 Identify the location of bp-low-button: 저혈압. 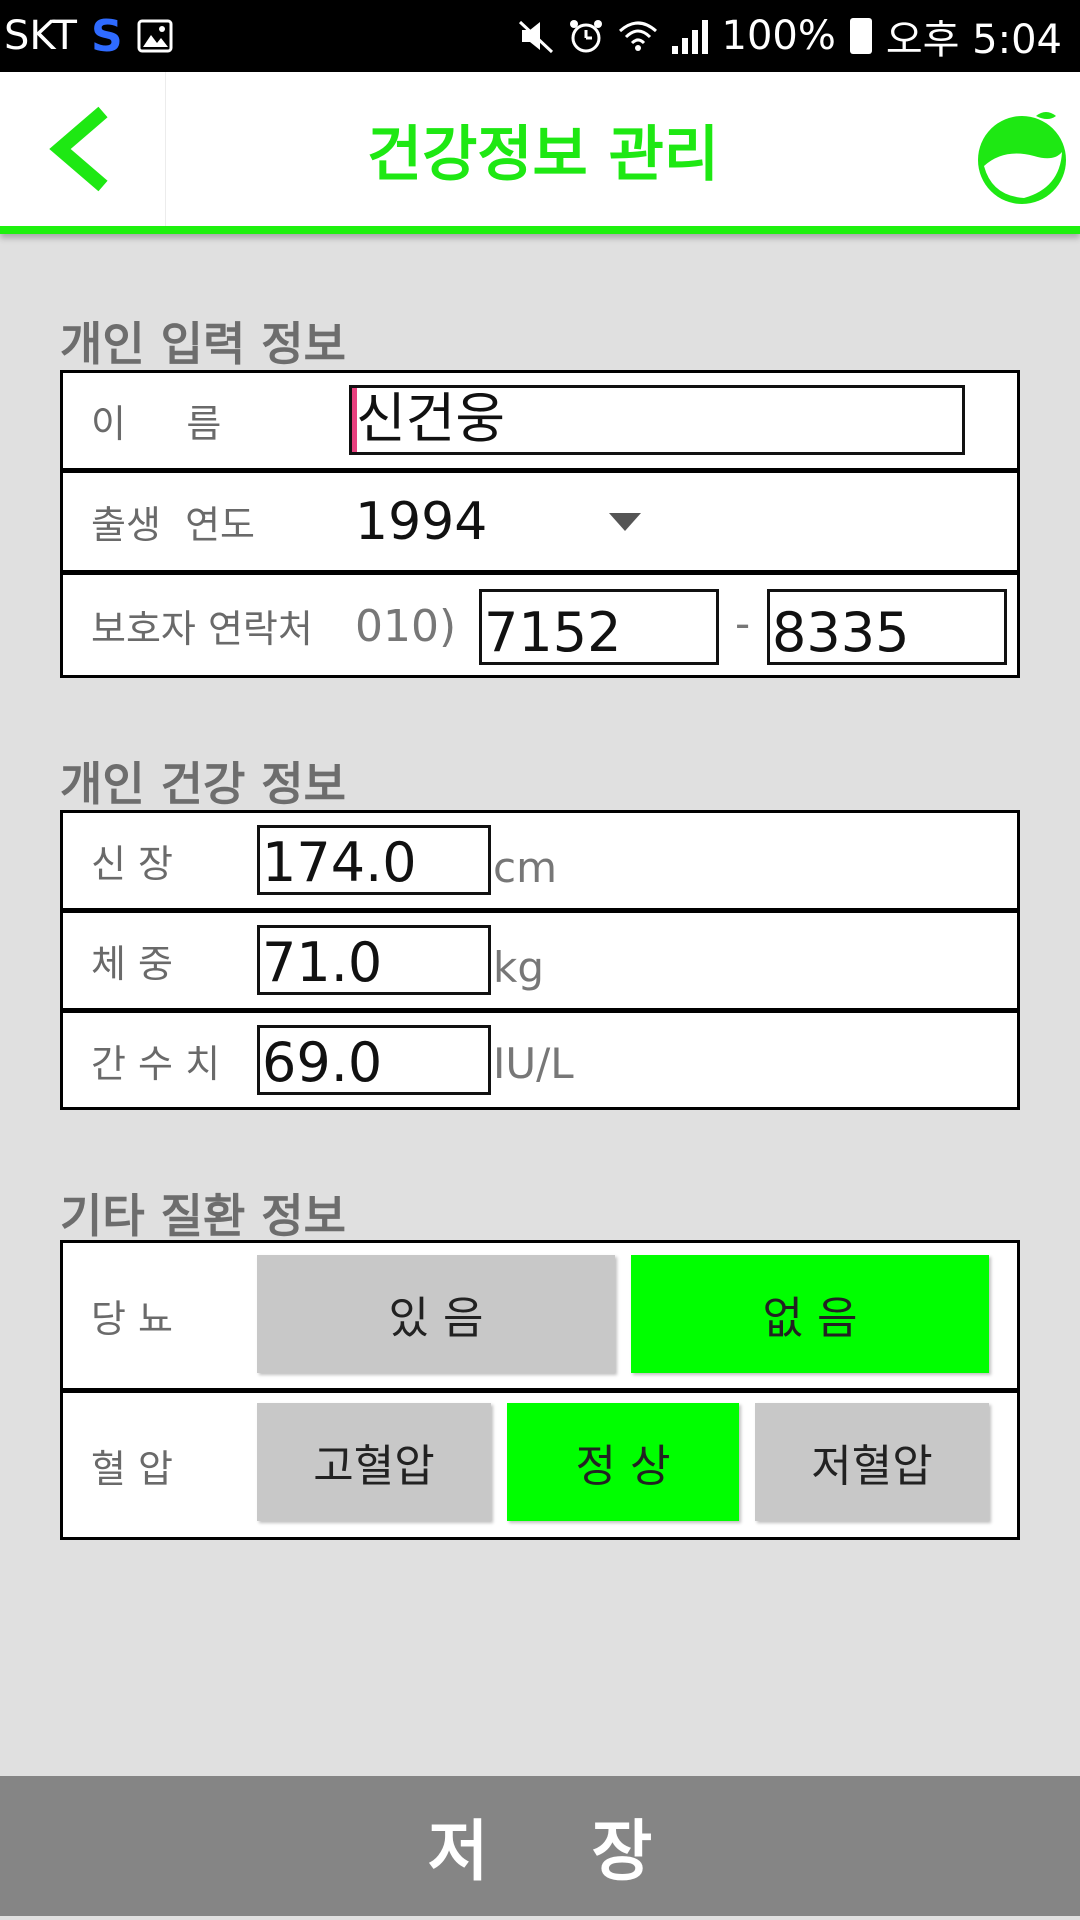
(872, 1462).